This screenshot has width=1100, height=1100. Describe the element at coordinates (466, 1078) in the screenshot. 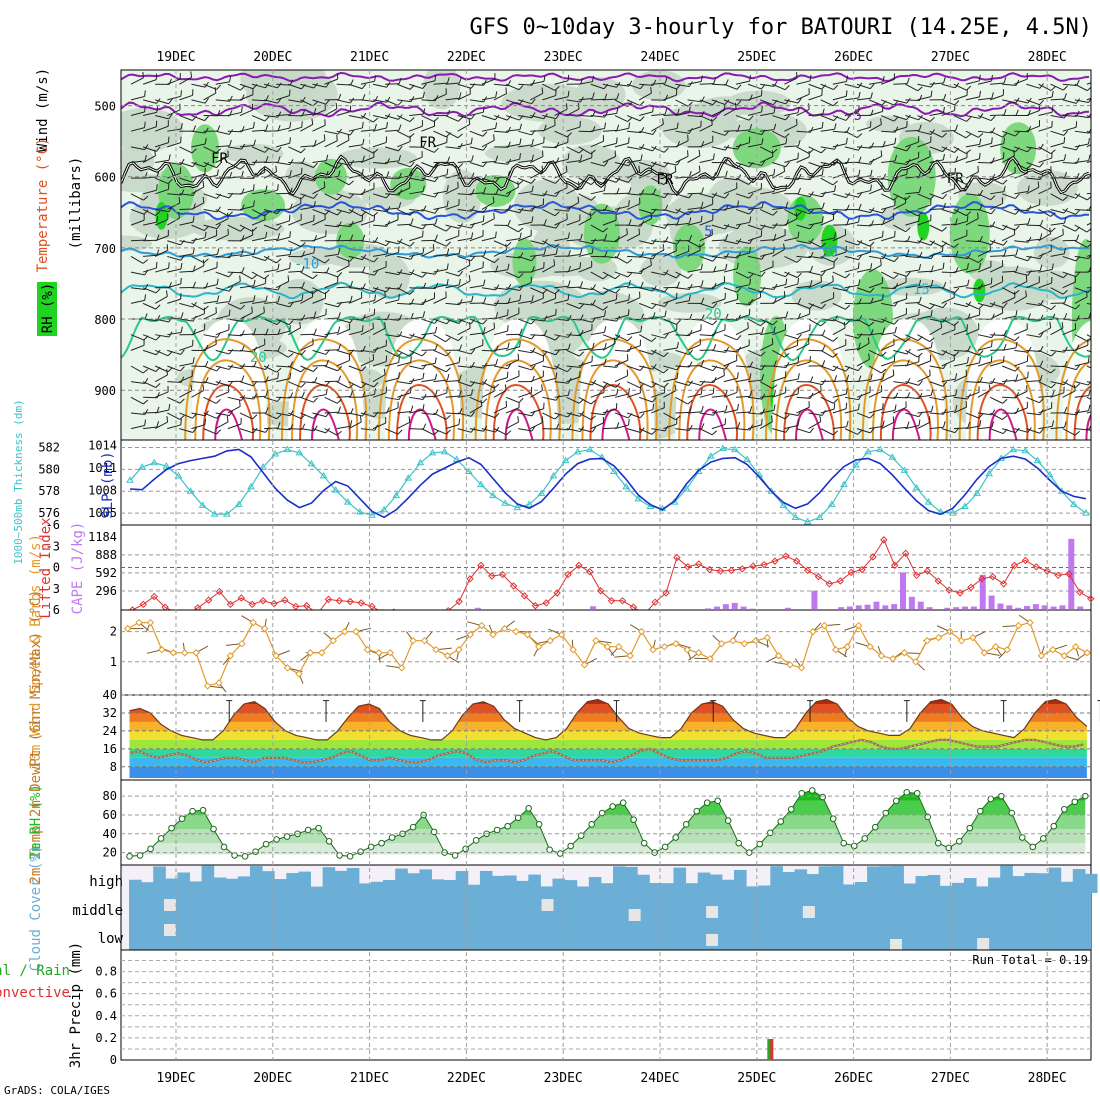

I see `date-label-bottom: 22DEC` at that location.